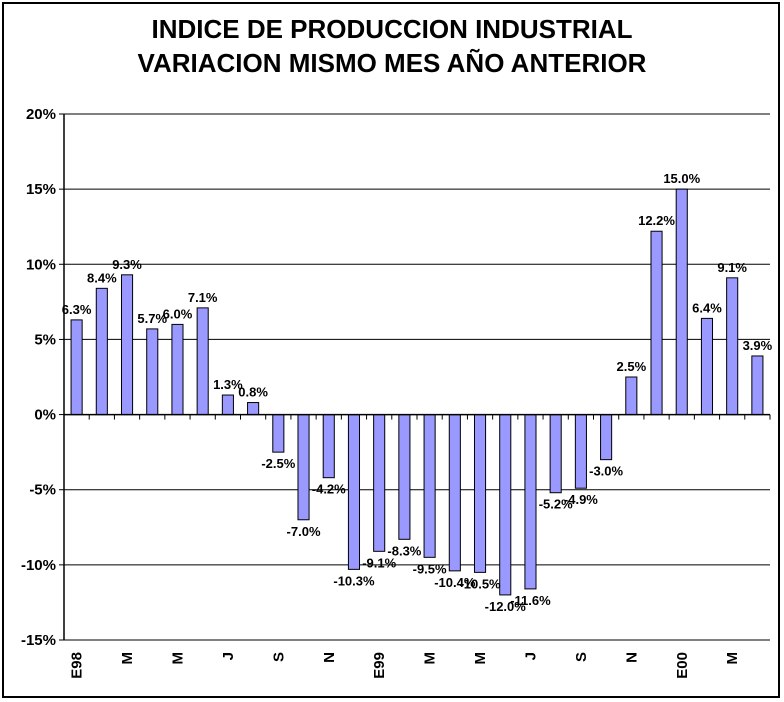  What do you see at coordinates (329, 489) in the screenshot?
I see `data-label: -4.2%` at bounding box center [329, 489].